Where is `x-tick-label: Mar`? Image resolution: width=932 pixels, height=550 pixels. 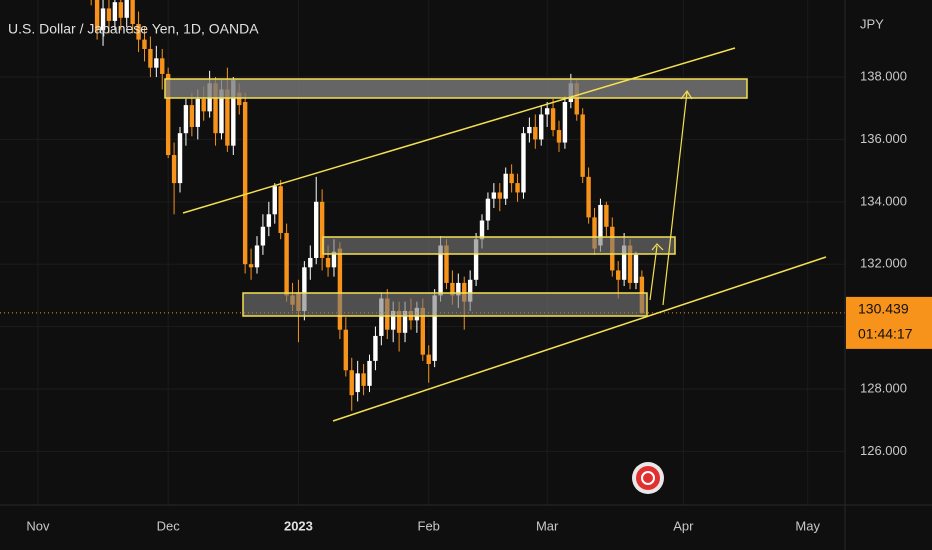
x-tick-label: Mar is located at coordinates (547, 525).